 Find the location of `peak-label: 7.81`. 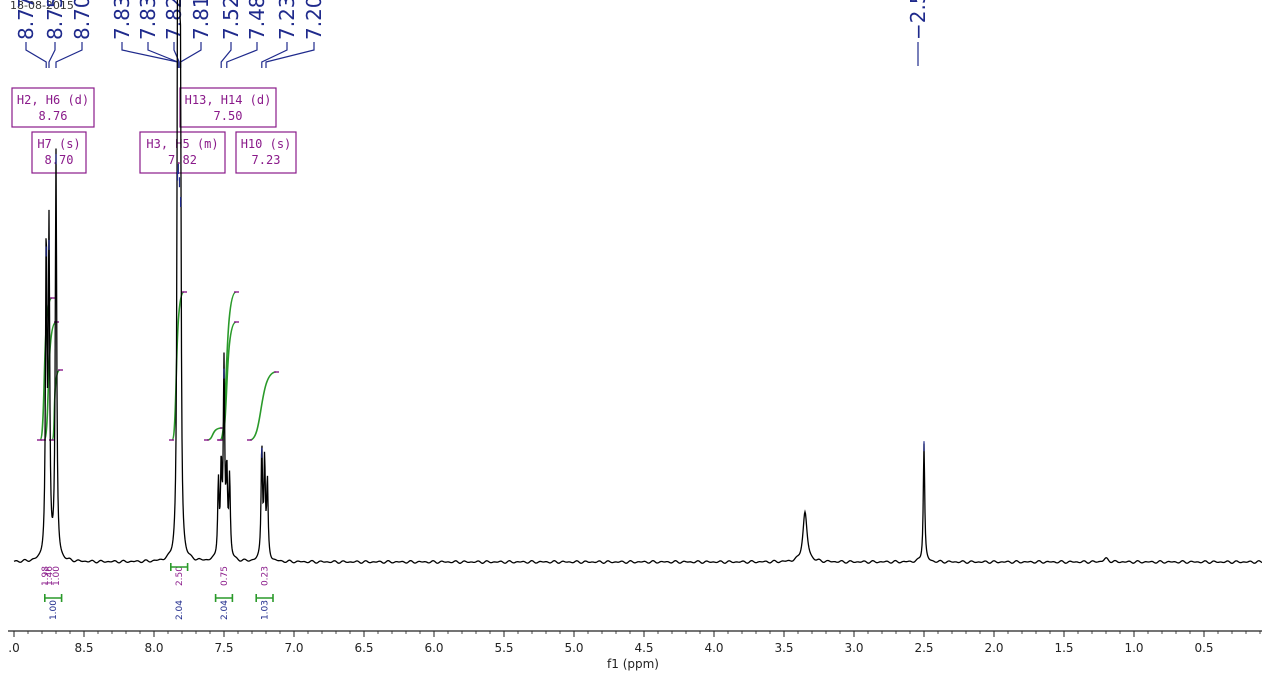

peak-label: 7.81 is located at coordinates (201, 20).